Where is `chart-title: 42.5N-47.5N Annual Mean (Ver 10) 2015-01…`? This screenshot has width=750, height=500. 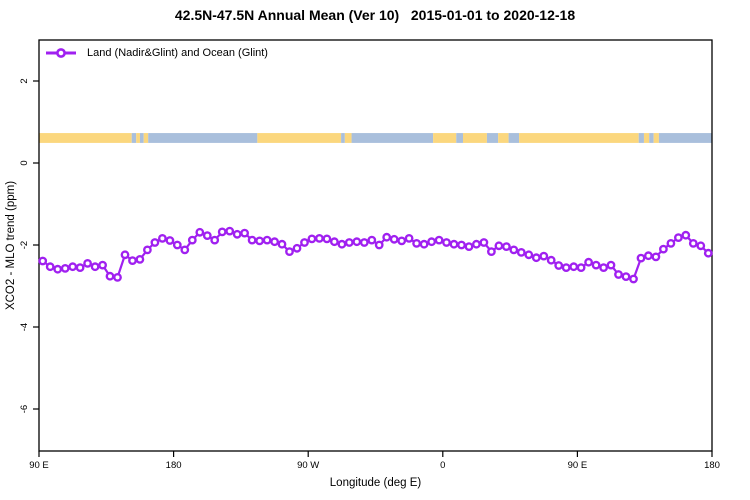 chart-title: 42.5N-47.5N Annual Mean (Ver 10) 2015-01… is located at coordinates (375, 15).